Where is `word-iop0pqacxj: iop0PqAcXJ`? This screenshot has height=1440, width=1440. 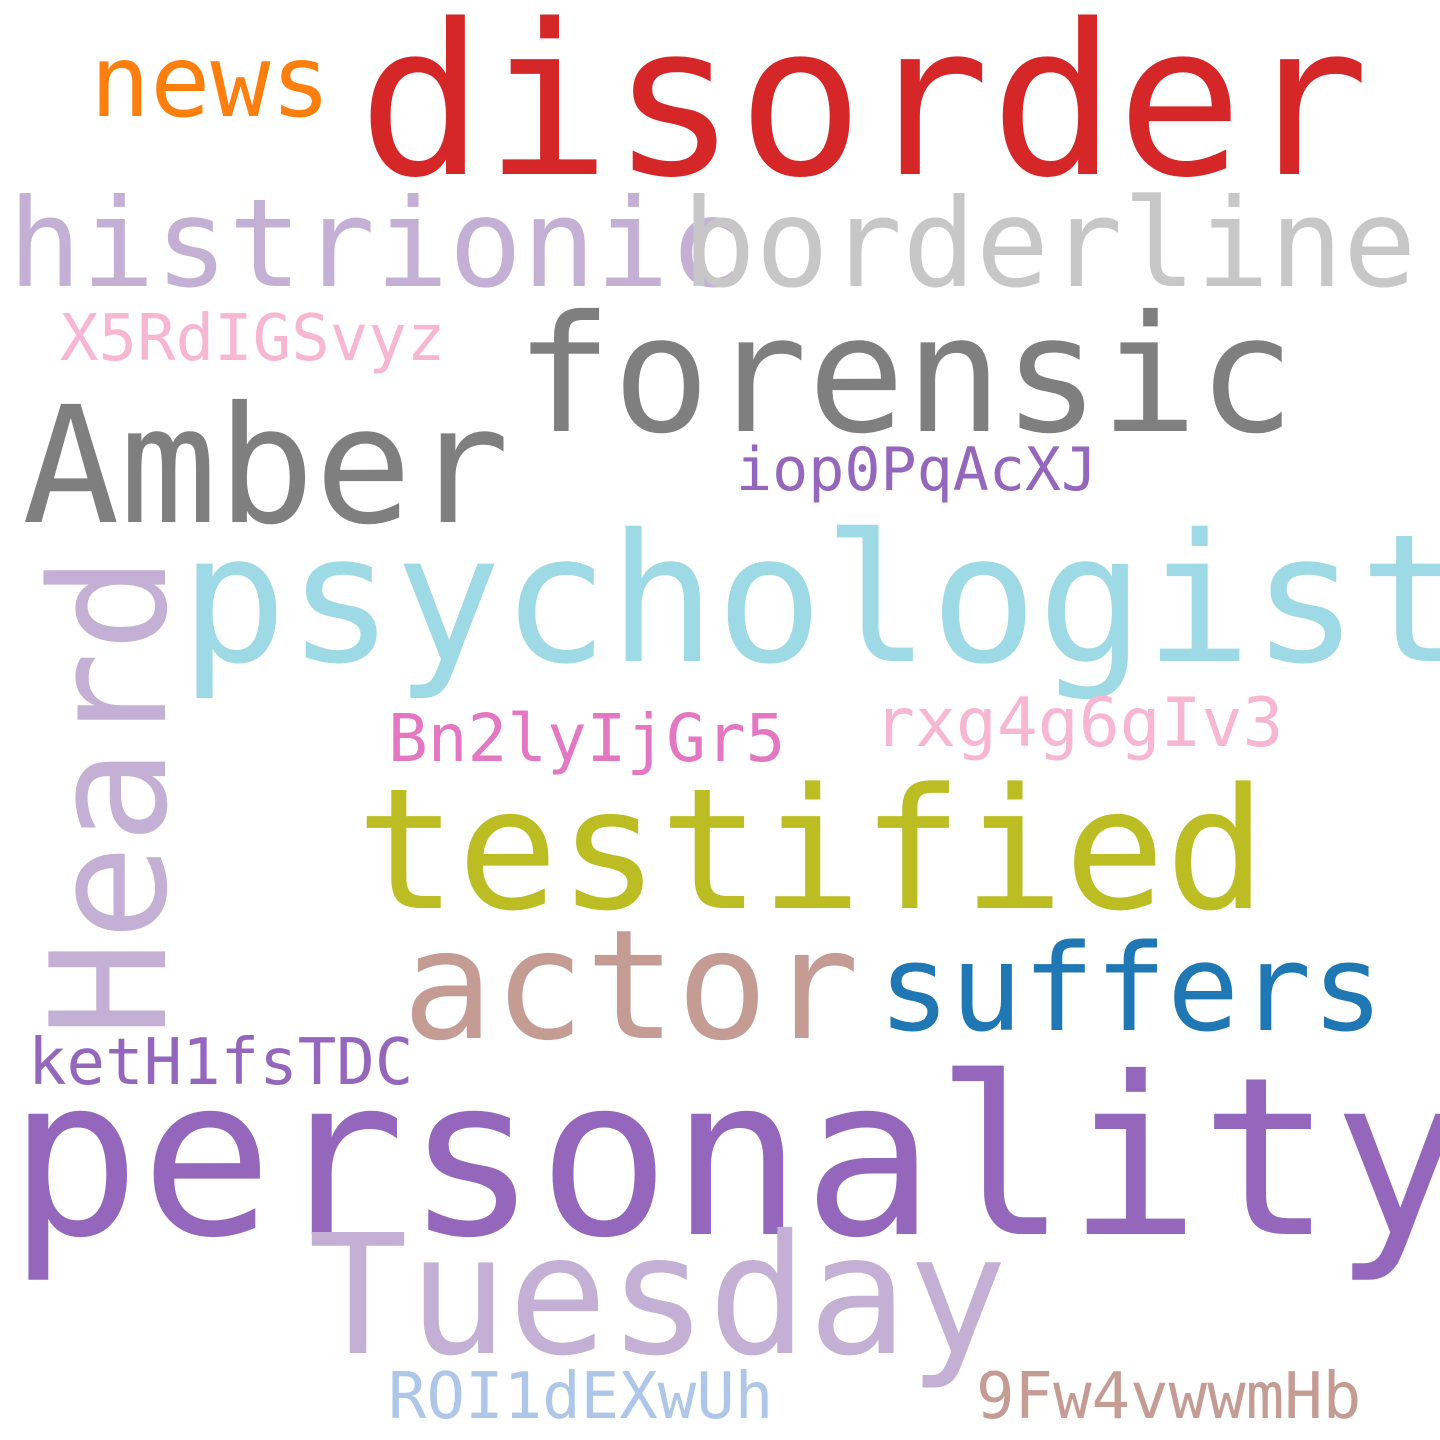 word-iop0pqacxj: iop0PqAcXJ is located at coordinates (917, 470).